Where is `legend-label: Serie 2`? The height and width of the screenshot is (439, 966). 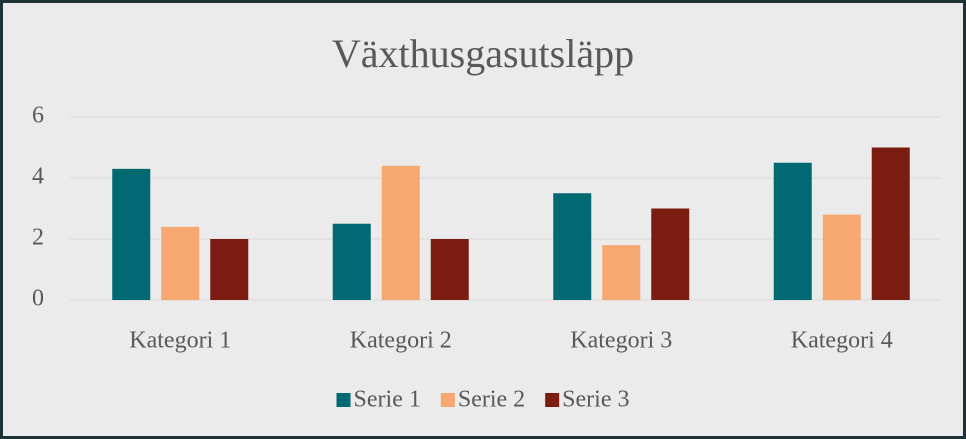 legend-label: Serie 2 is located at coordinates (491, 400).